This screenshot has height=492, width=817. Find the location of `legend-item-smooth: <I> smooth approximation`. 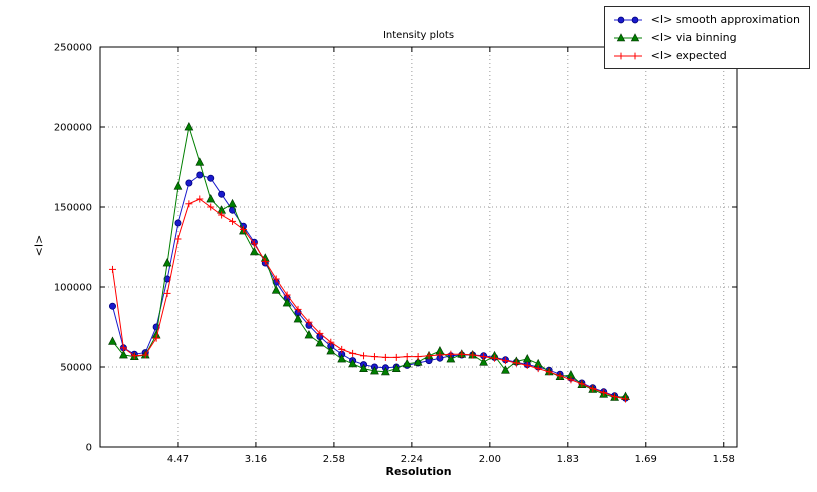

legend-item-smooth: <I> smooth approximation is located at coordinates (706, 19).